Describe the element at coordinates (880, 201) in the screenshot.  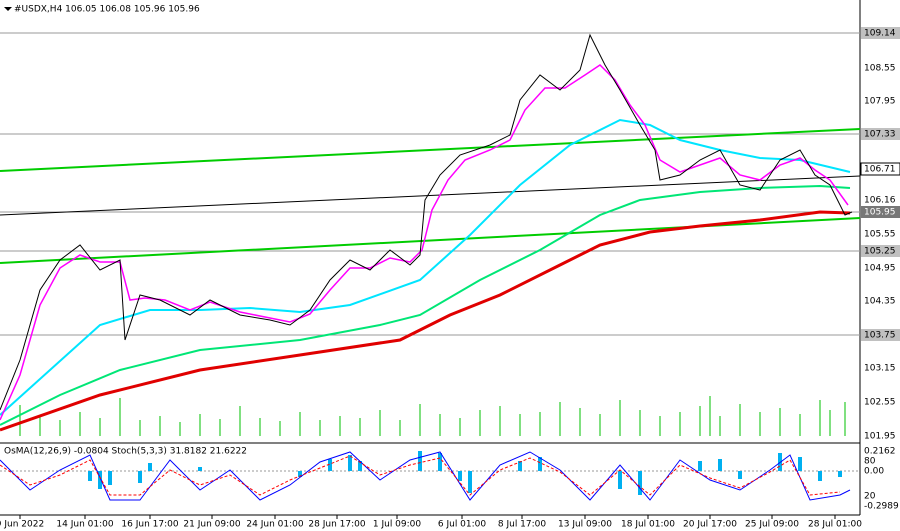
I see `price-label: 106.16` at that location.